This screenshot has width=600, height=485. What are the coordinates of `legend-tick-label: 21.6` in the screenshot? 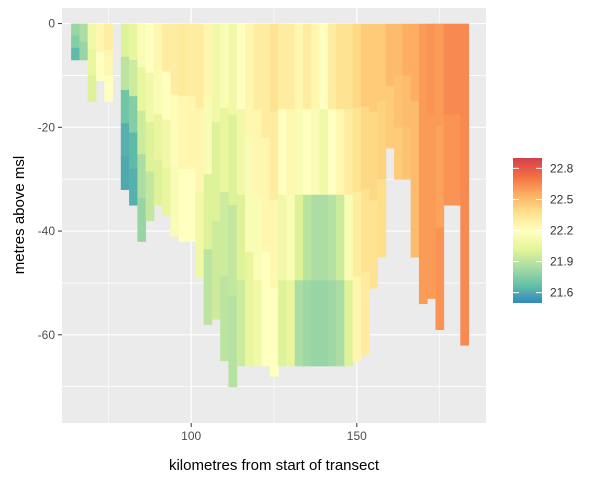 It's located at (562, 293).